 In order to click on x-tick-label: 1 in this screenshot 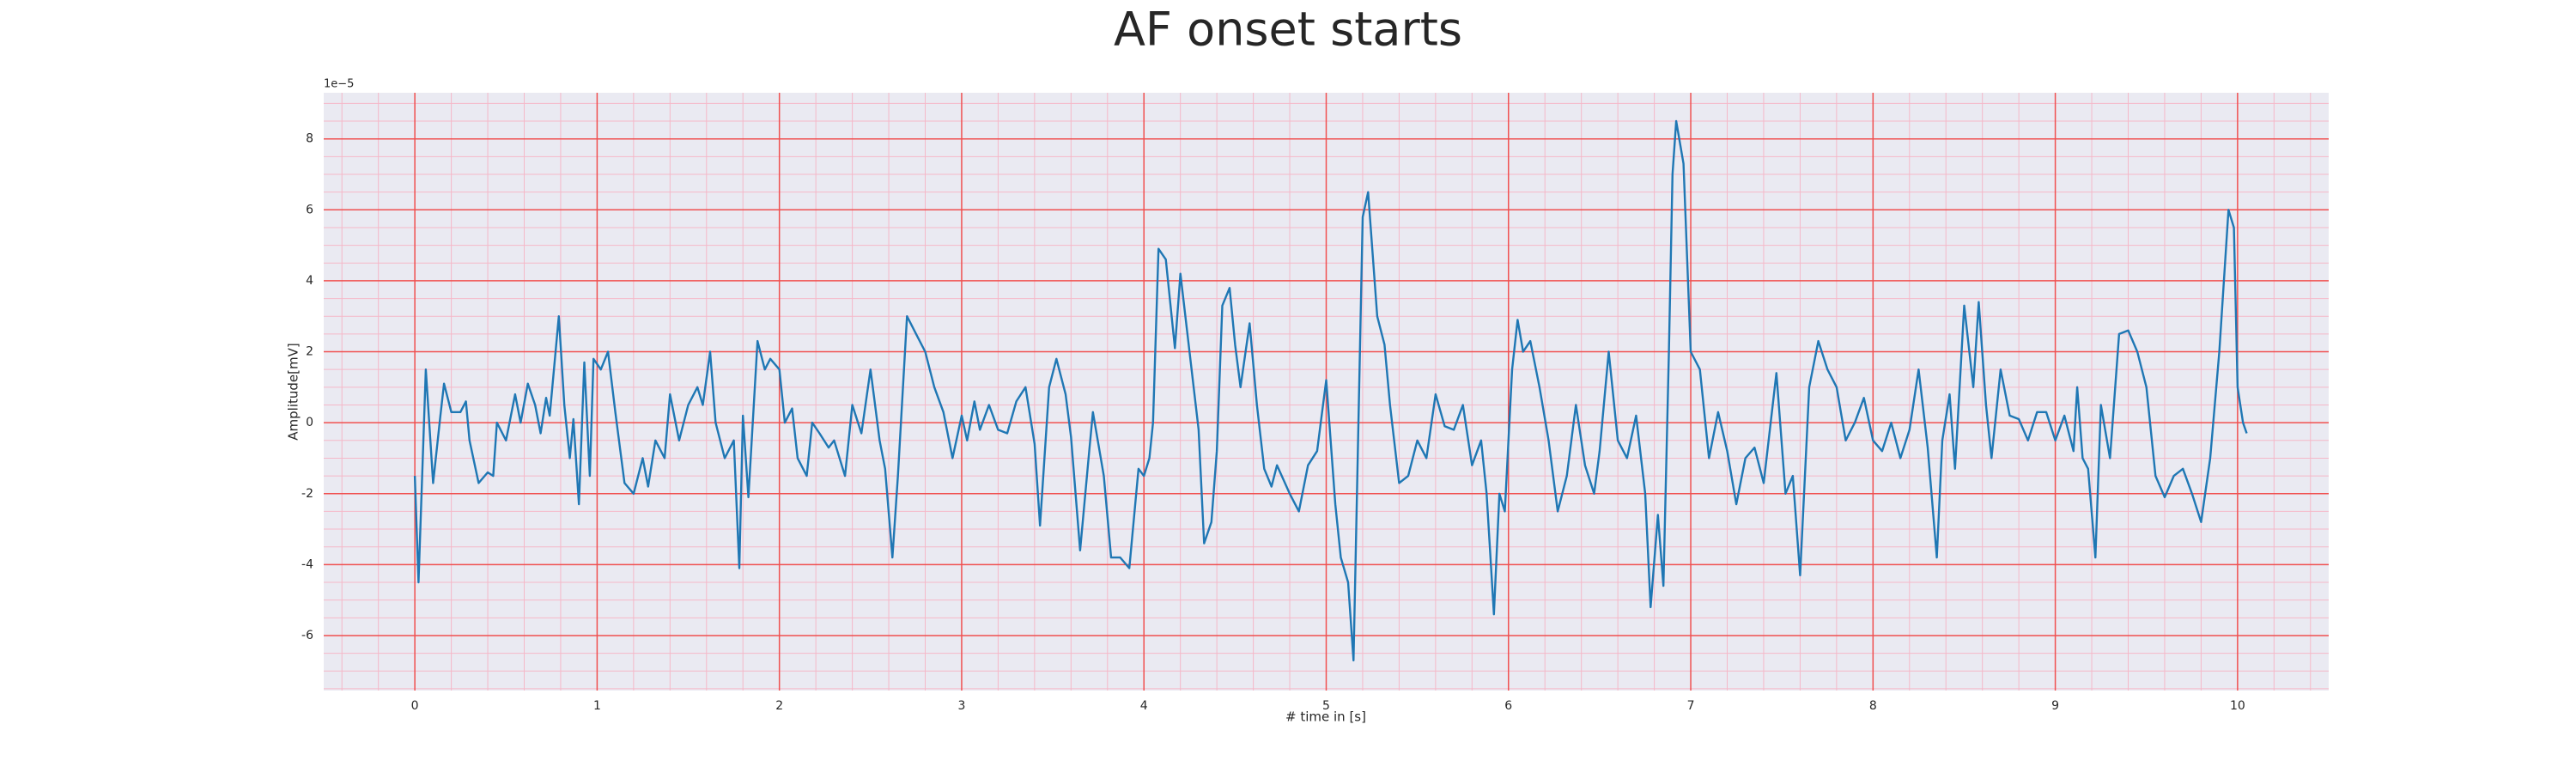, I will do `click(597, 706)`.